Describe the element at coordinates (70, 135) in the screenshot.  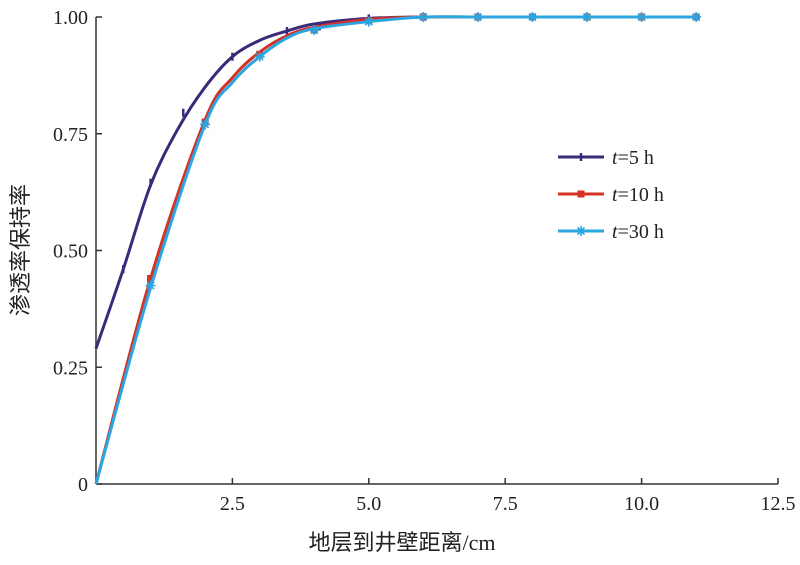
I see `y-tick-label: 0.75` at that location.